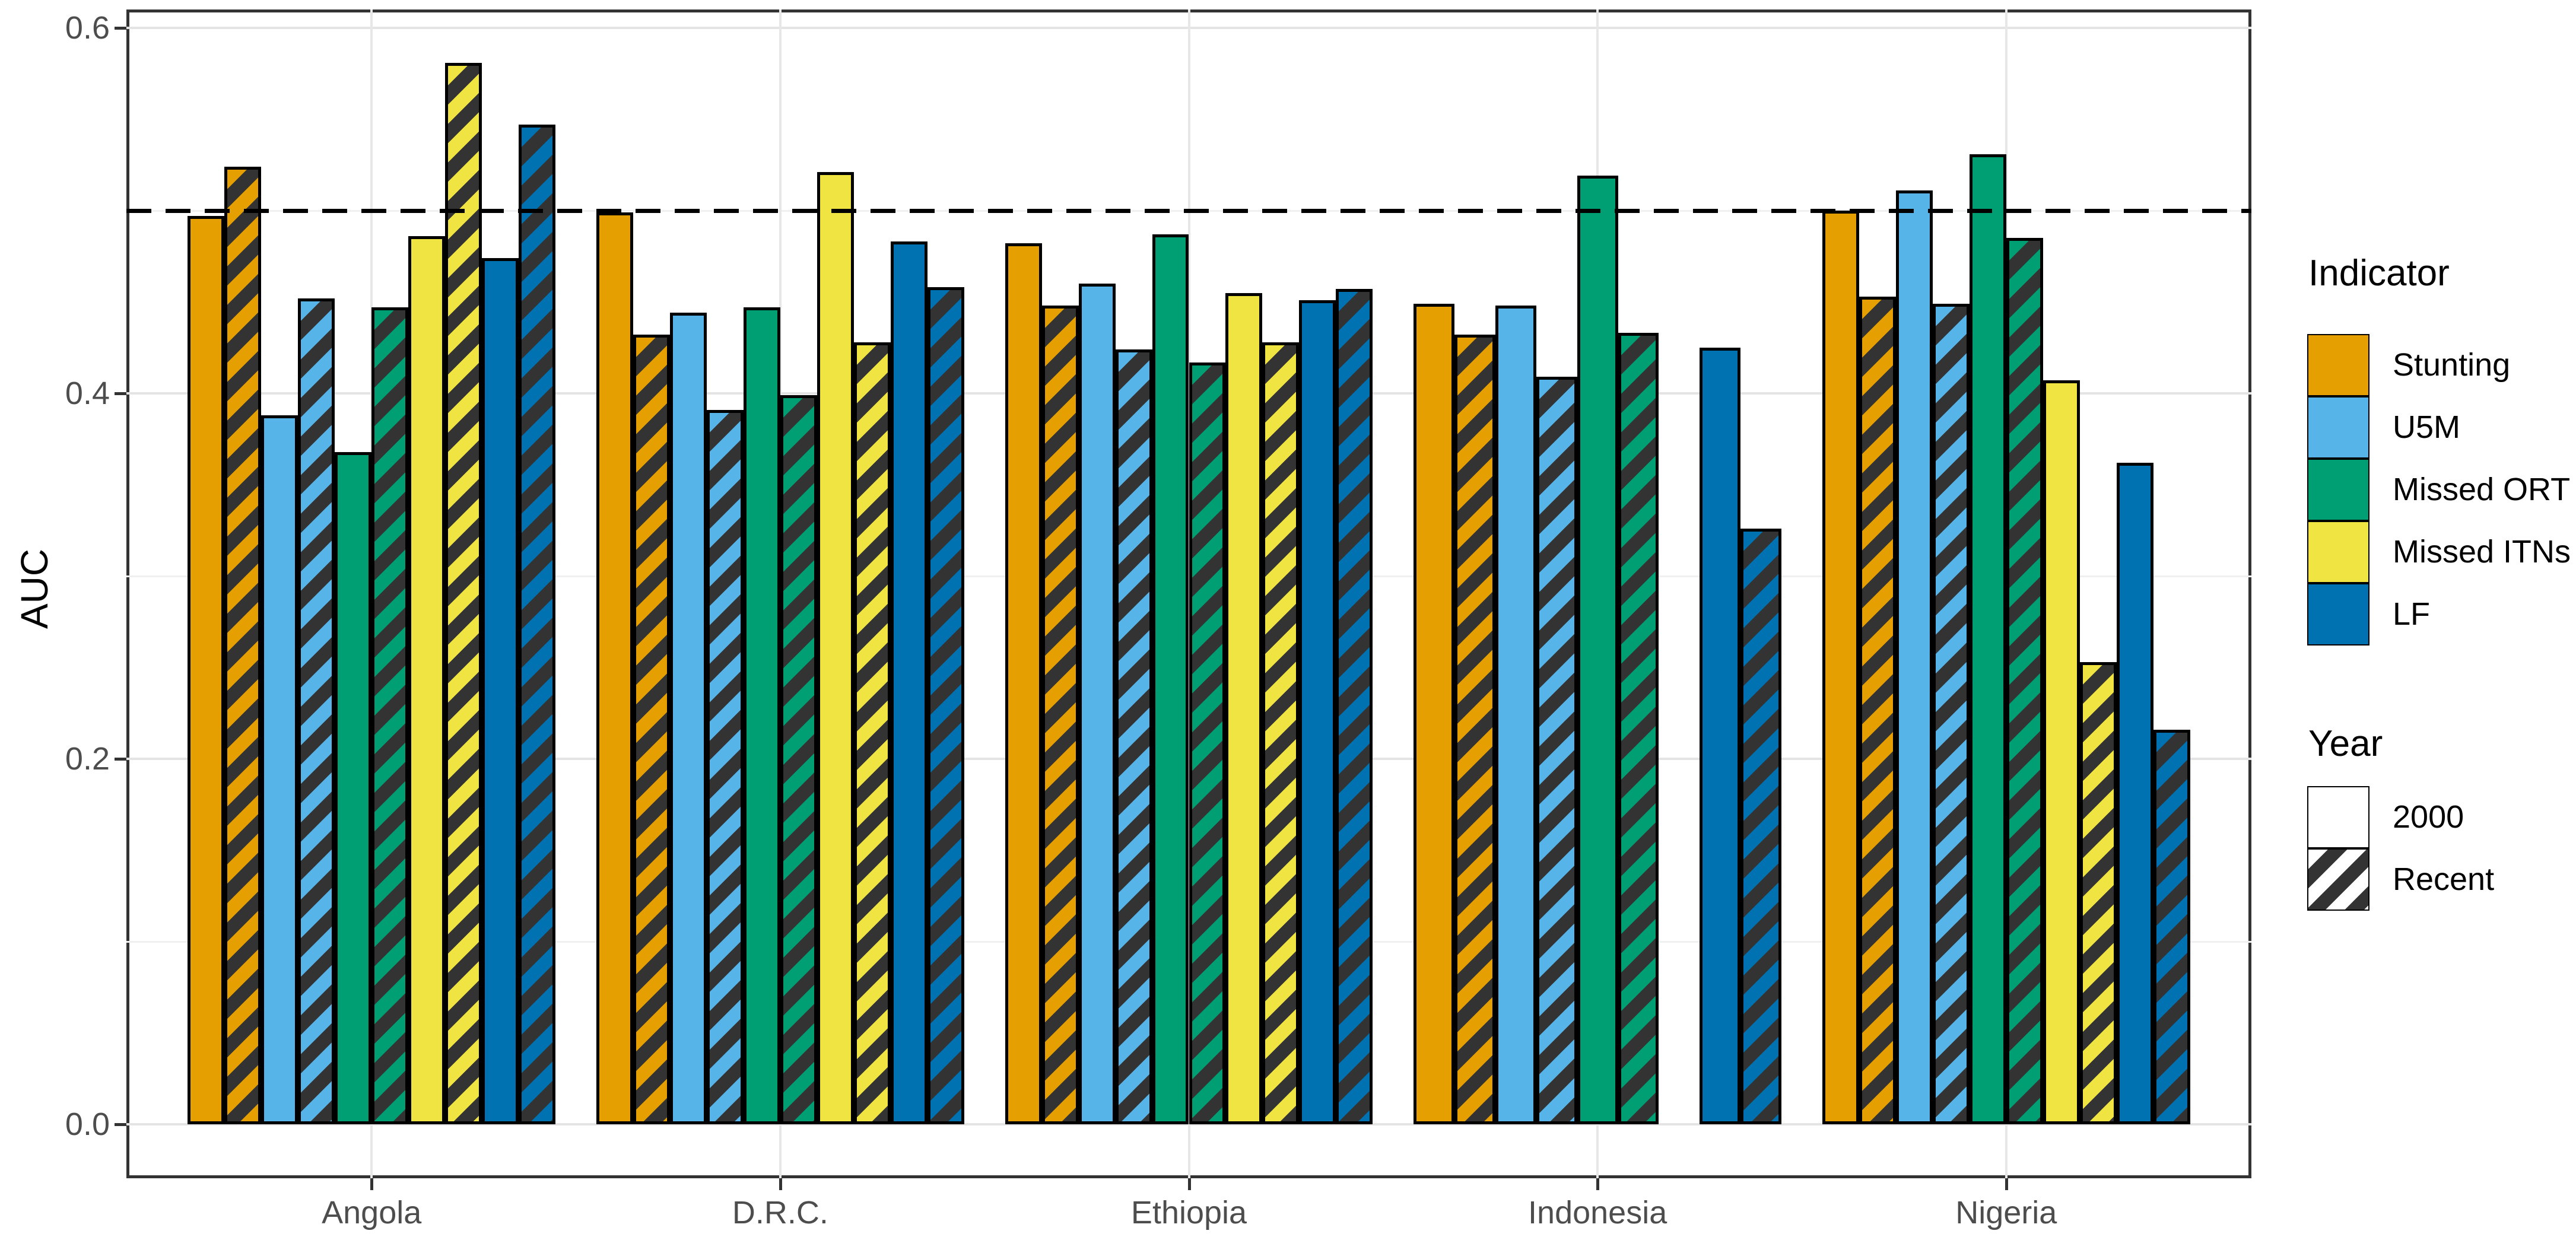 The image size is (2576, 1237). What do you see at coordinates (121, 759) in the screenshot?
I see `y-tick-0.2` at bounding box center [121, 759].